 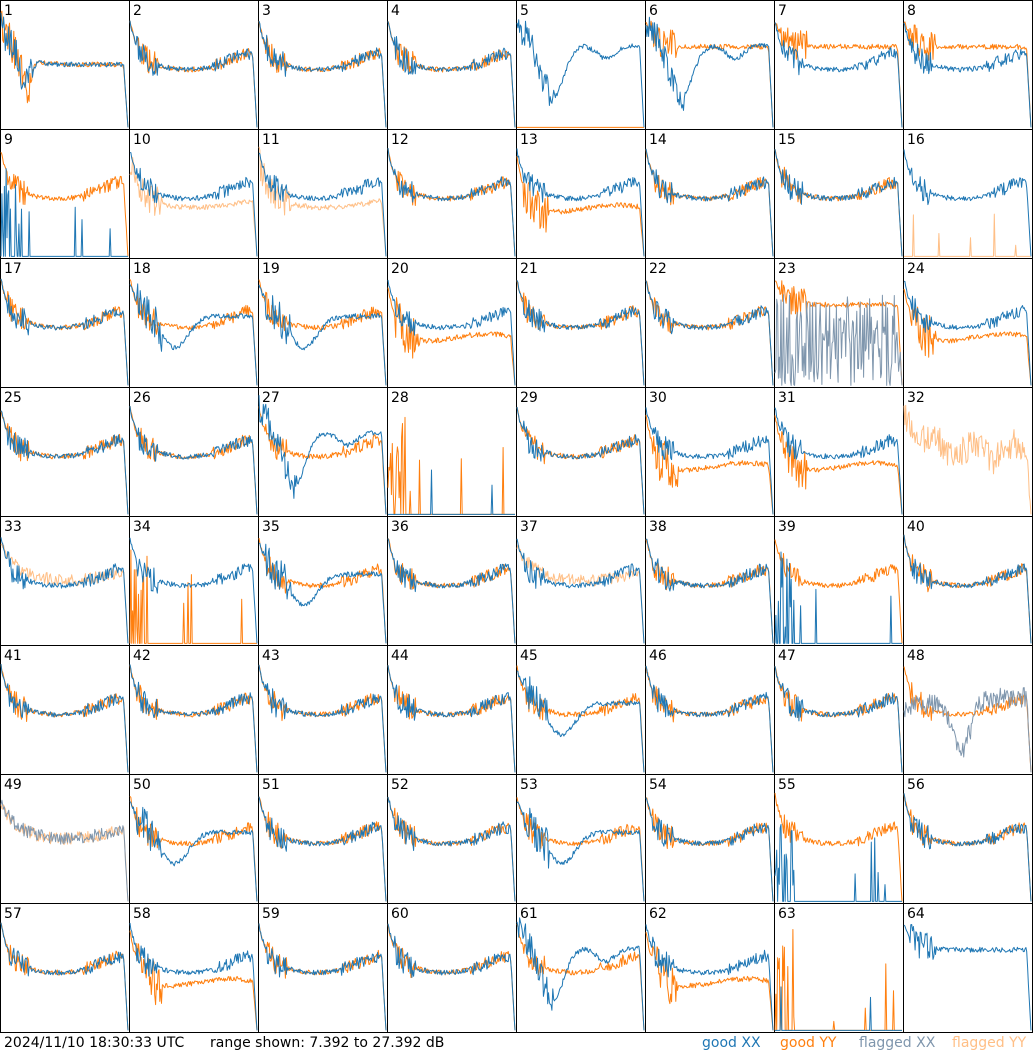 I want to click on panel-2: 2, so click(x=194, y=65).